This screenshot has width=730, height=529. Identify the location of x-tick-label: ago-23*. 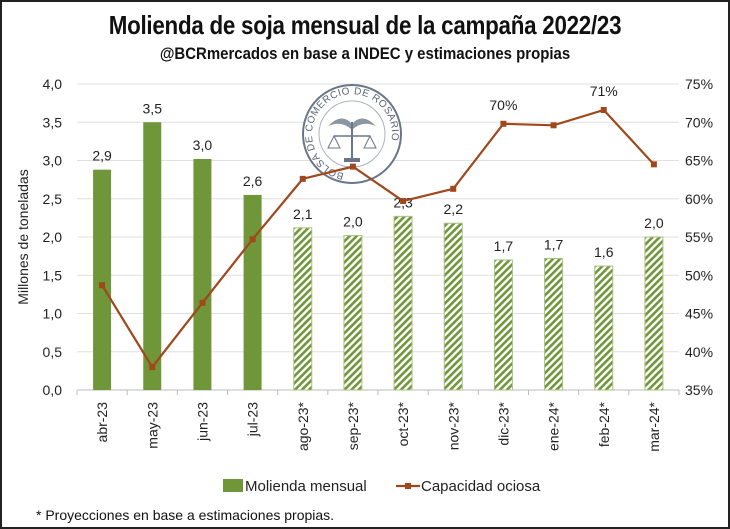
(303, 426).